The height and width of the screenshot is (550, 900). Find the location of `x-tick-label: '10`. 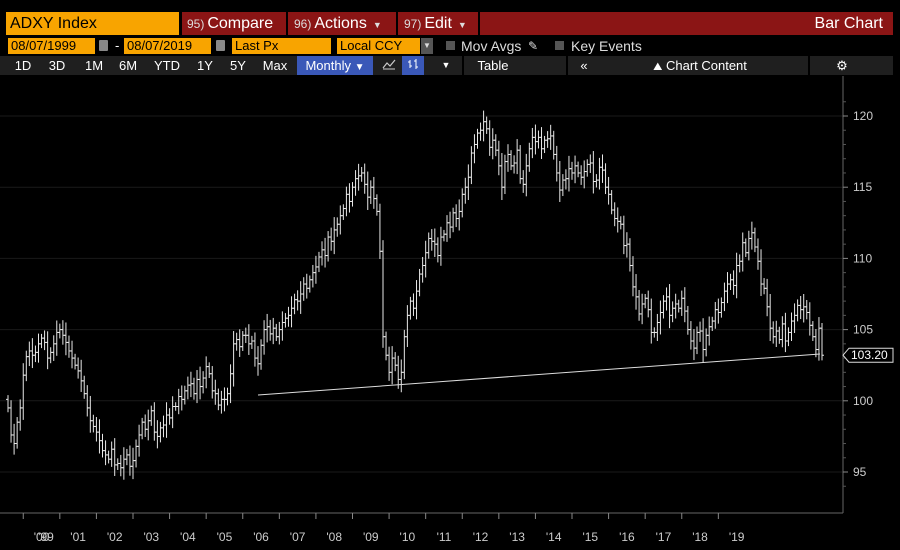

x-tick-label: '10 is located at coordinates (408, 537).